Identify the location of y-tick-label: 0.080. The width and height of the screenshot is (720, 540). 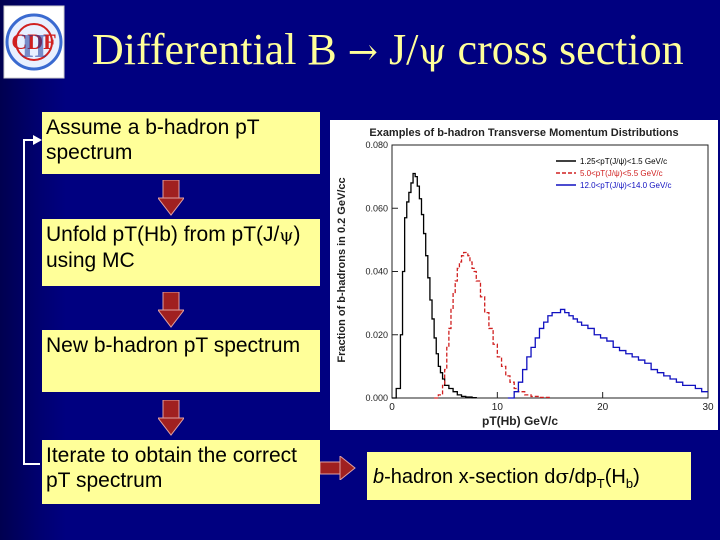
(376, 145).